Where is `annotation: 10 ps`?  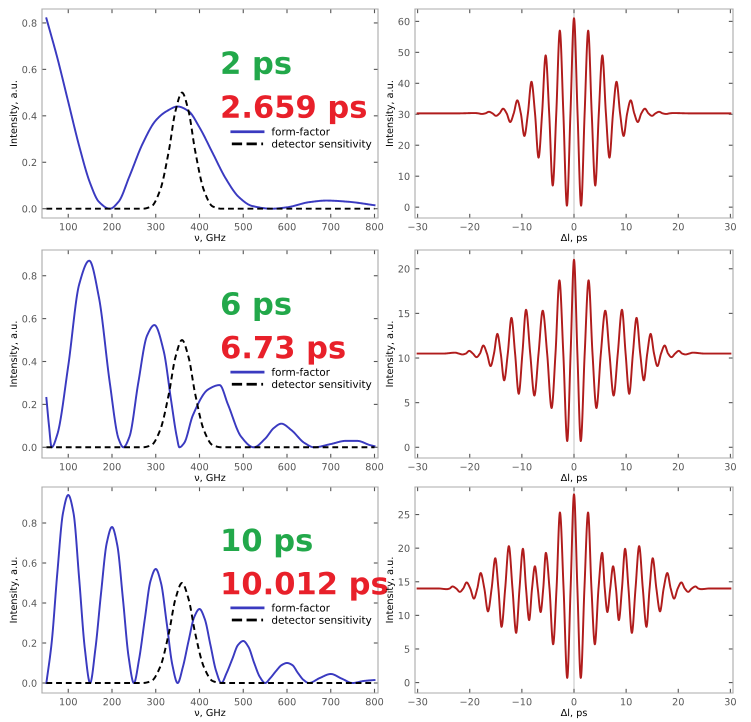
annotation: 10 ps is located at coordinates (268, 543).